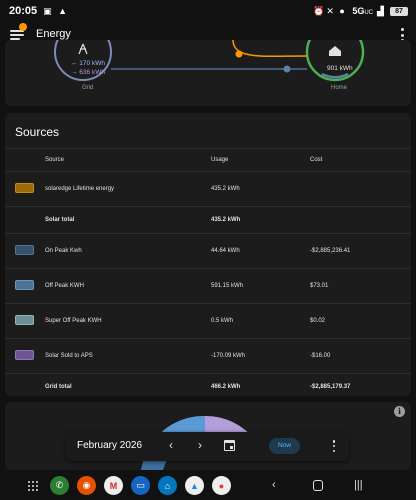  Describe the element at coordinates (86, 485) in the screenshot. I see `firefox-app-icon: ◉` at that location.